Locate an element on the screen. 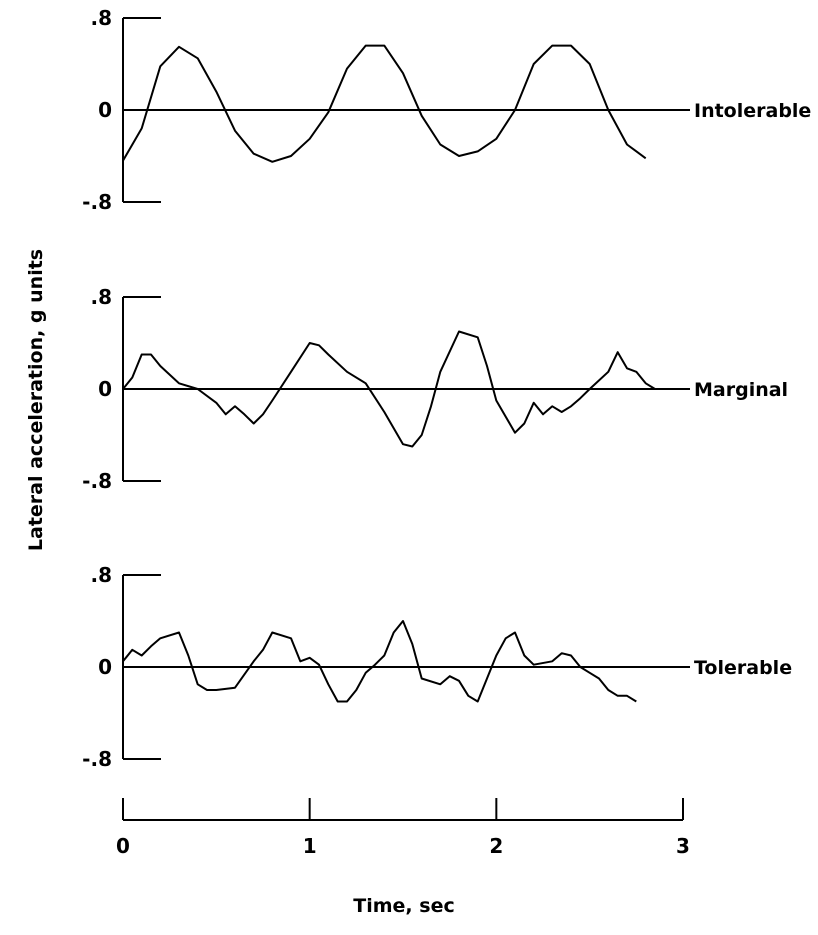 The height and width of the screenshot is (935, 818). y-axis-label: Lateral acceleration, g units is located at coordinates (36, 400).